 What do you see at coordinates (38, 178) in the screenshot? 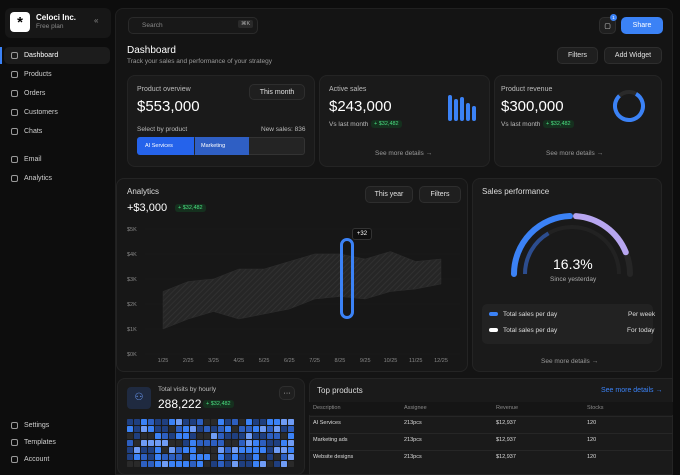
I see `nav-label: Analytics` at bounding box center [38, 178].